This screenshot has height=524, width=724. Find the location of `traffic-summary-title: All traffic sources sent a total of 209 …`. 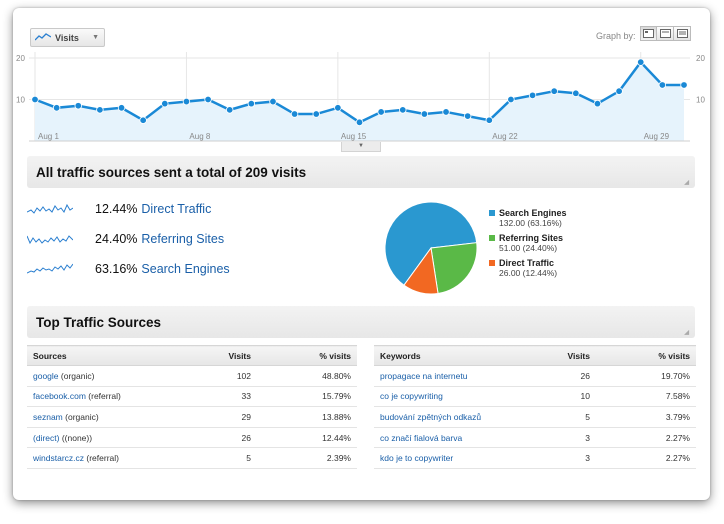

traffic-summary-title: All traffic sources sent a total of 209 … is located at coordinates (171, 172).